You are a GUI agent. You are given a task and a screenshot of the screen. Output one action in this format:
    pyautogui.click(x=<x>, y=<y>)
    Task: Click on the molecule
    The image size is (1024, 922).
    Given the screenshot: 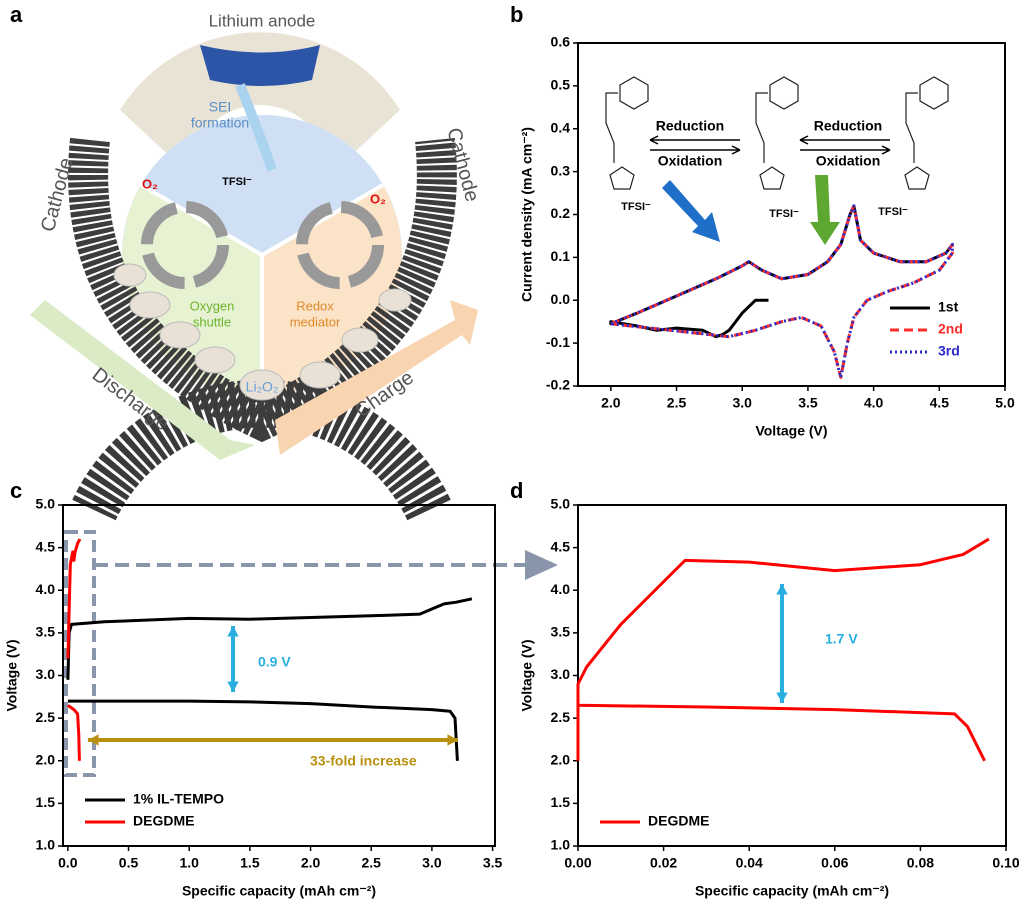 What is the action you would take?
    pyautogui.click(x=777, y=133)
    